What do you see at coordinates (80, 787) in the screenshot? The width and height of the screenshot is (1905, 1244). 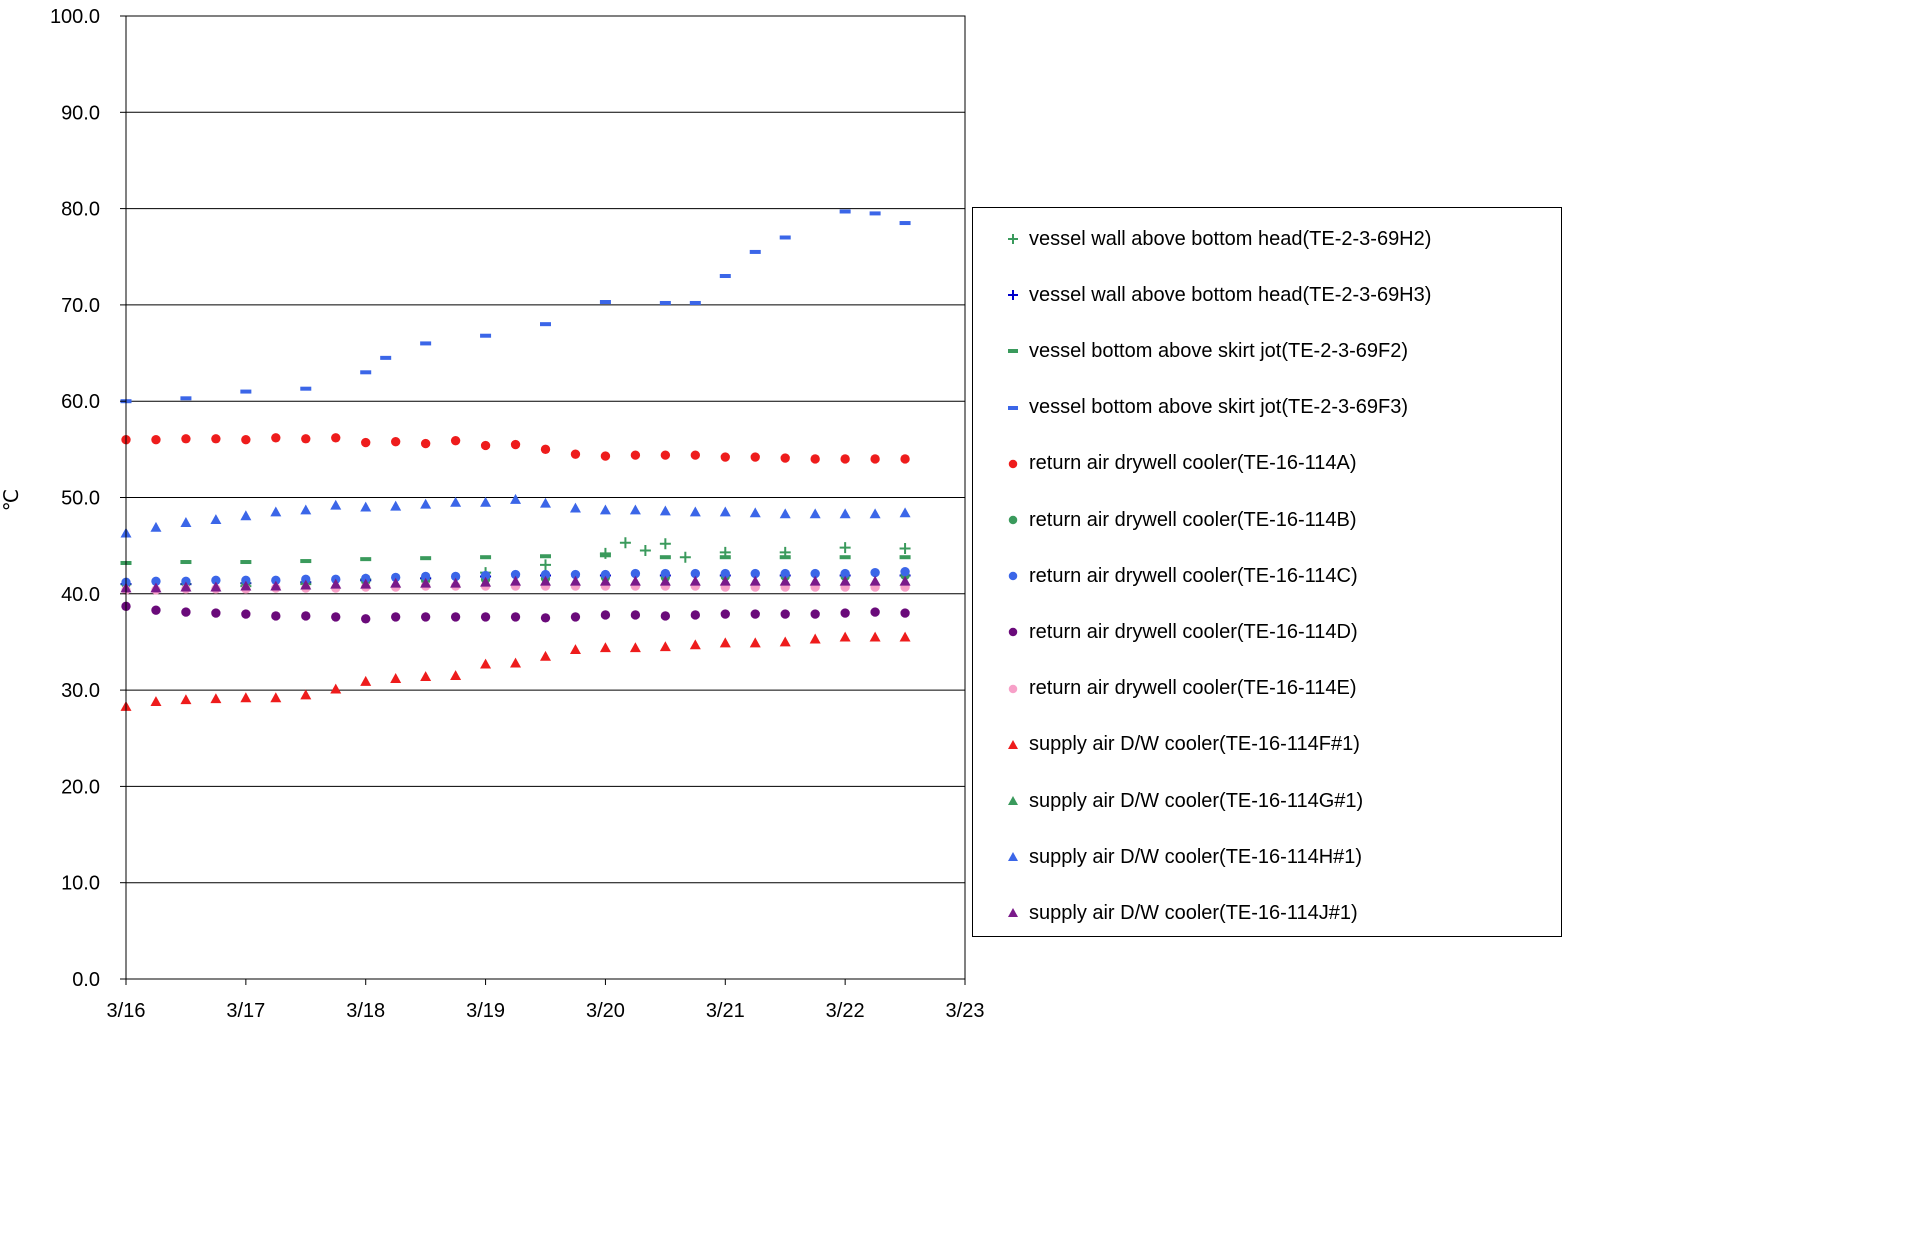 I see `y-tick-label: 20.0` at bounding box center [80, 787].